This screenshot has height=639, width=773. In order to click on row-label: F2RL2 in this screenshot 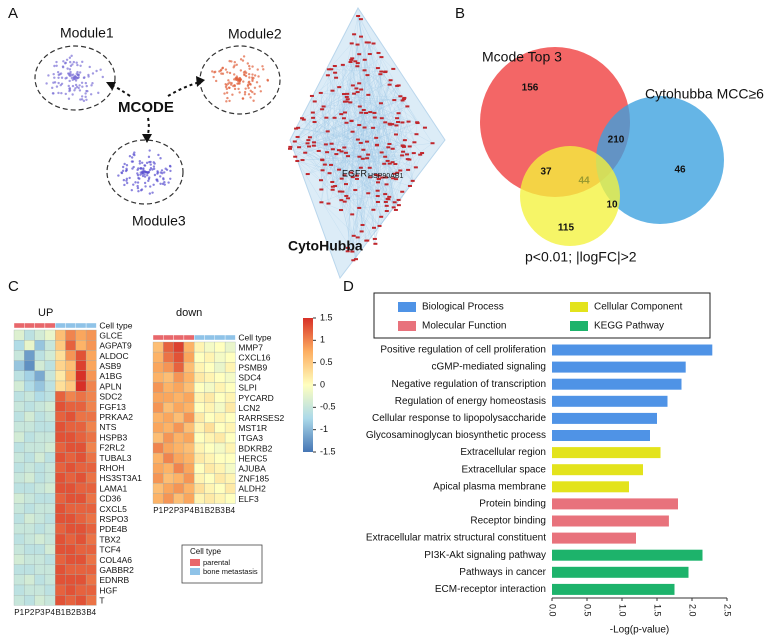, I will do `click(112, 448)`.